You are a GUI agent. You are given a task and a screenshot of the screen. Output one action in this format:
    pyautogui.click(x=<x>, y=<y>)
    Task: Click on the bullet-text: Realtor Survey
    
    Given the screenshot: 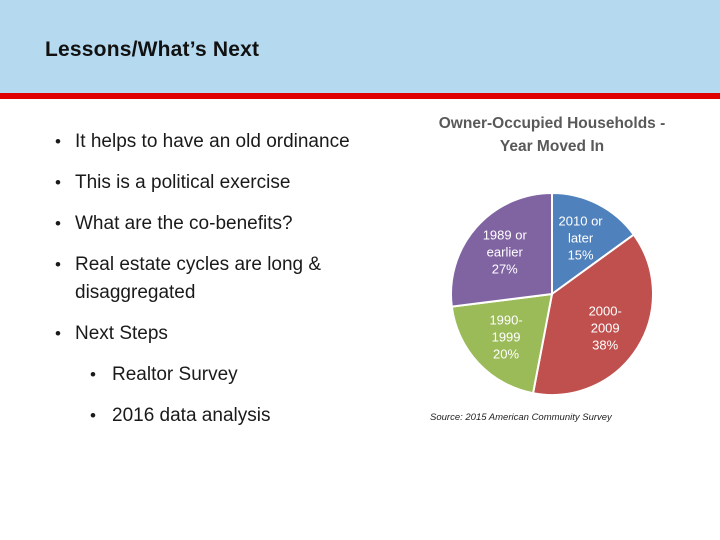 What is the action you would take?
    pyautogui.click(x=175, y=374)
    